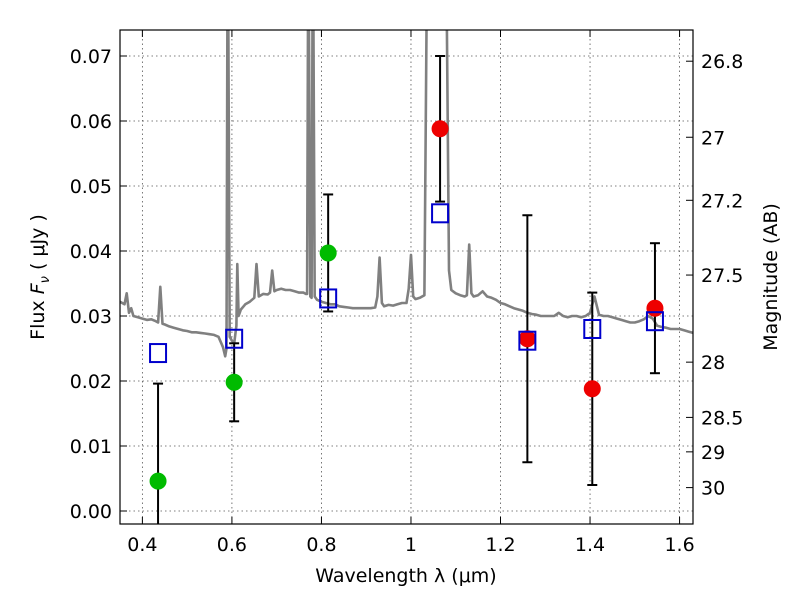 The image size is (800, 600). Describe the element at coordinates (91, 252) in the screenshot. I see `y-tick-label: 0.04` at that location.